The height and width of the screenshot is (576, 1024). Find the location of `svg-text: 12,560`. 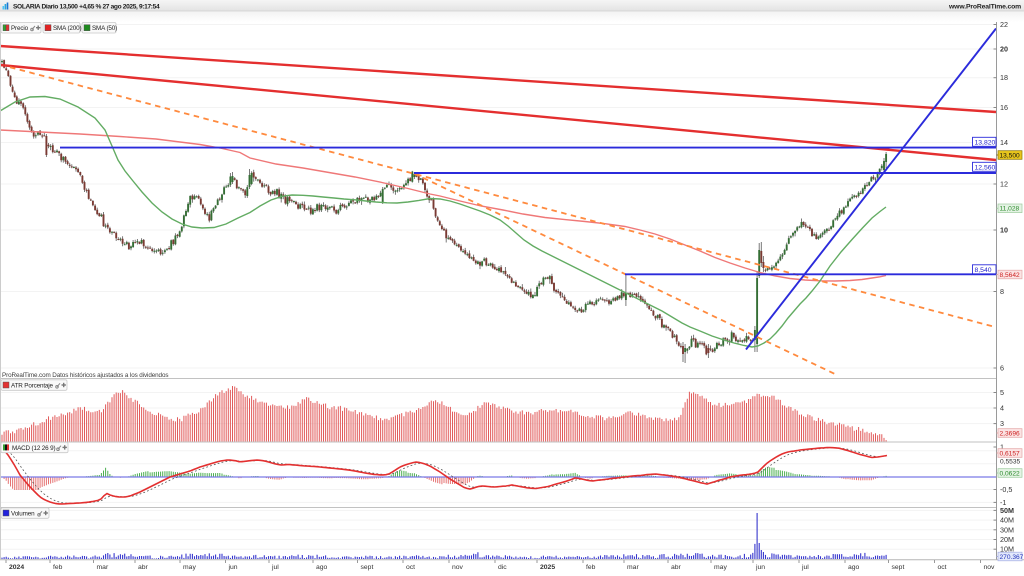

svg-text: 12,560 is located at coordinates (985, 167).